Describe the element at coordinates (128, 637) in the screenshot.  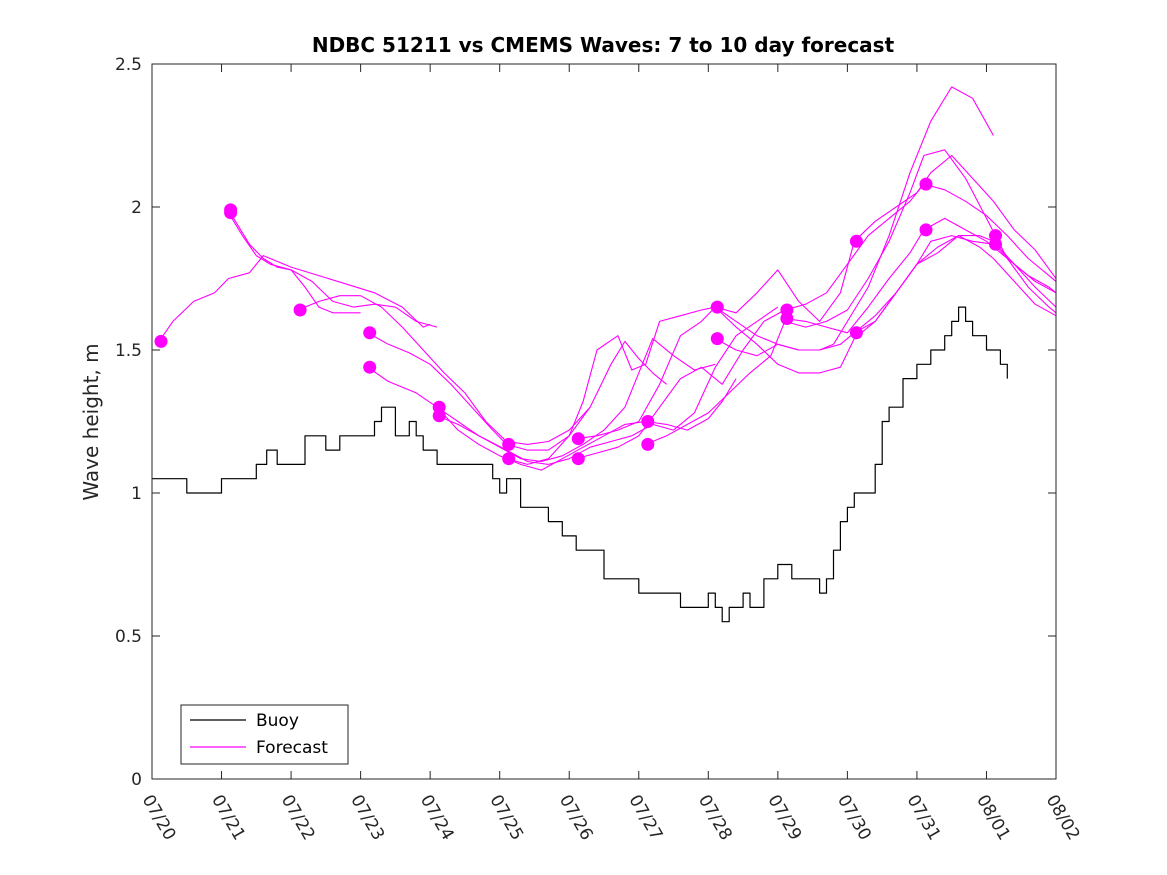
I see `y-tick-label: 0.5` at that location.